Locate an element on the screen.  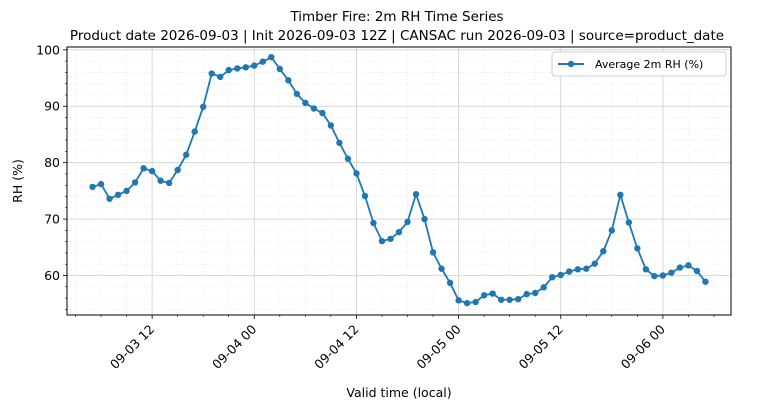
y-axis-label: RH (%) is located at coordinates (17, 181).